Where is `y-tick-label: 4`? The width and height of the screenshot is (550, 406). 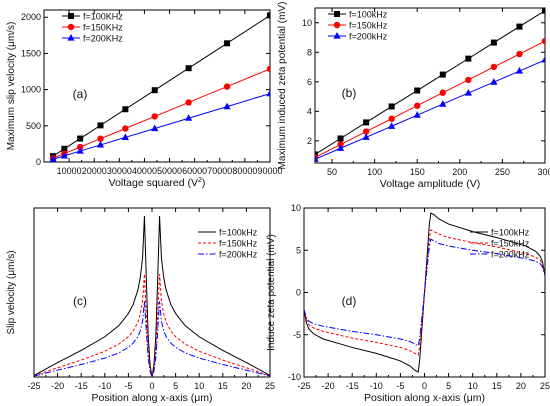 y-tick-label: 4 is located at coordinates (309, 111).